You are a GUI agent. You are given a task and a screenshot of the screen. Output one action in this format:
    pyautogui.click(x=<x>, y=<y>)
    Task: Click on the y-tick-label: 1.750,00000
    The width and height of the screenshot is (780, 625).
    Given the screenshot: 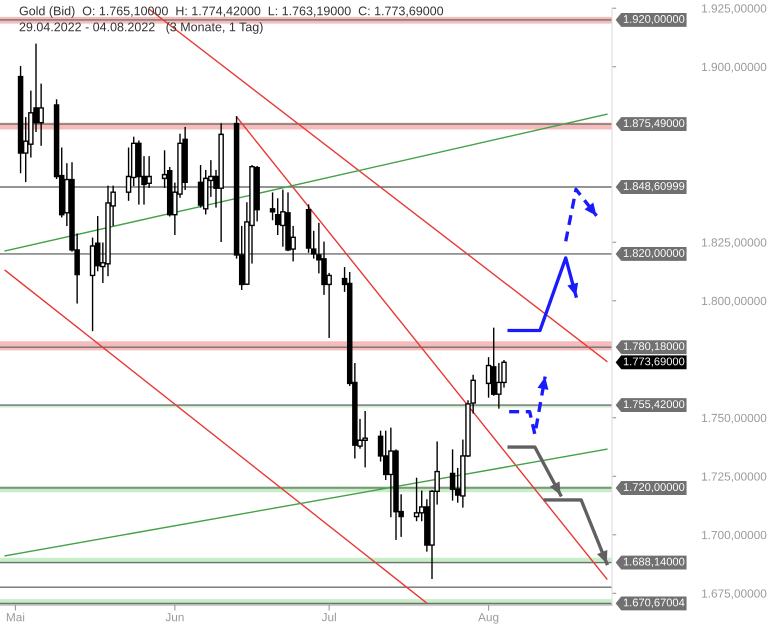 What is the action you would take?
    pyautogui.click(x=734, y=419)
    